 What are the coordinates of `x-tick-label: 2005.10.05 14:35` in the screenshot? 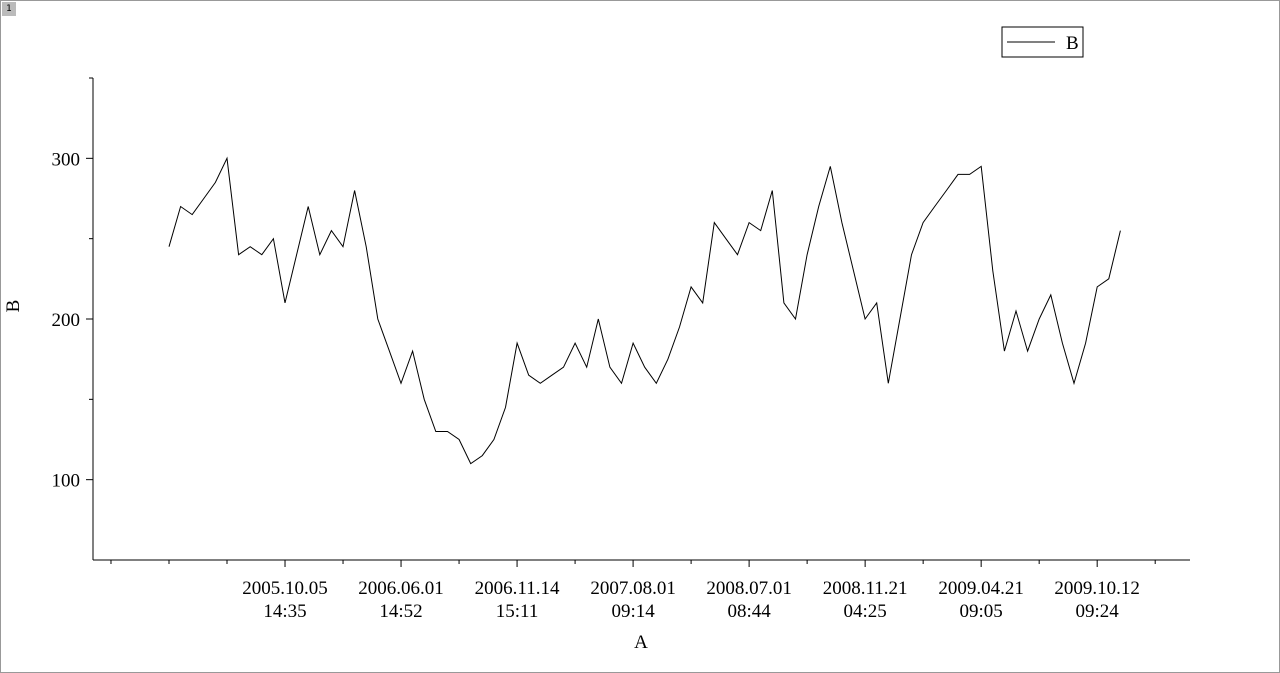 It's located at (285, 600).